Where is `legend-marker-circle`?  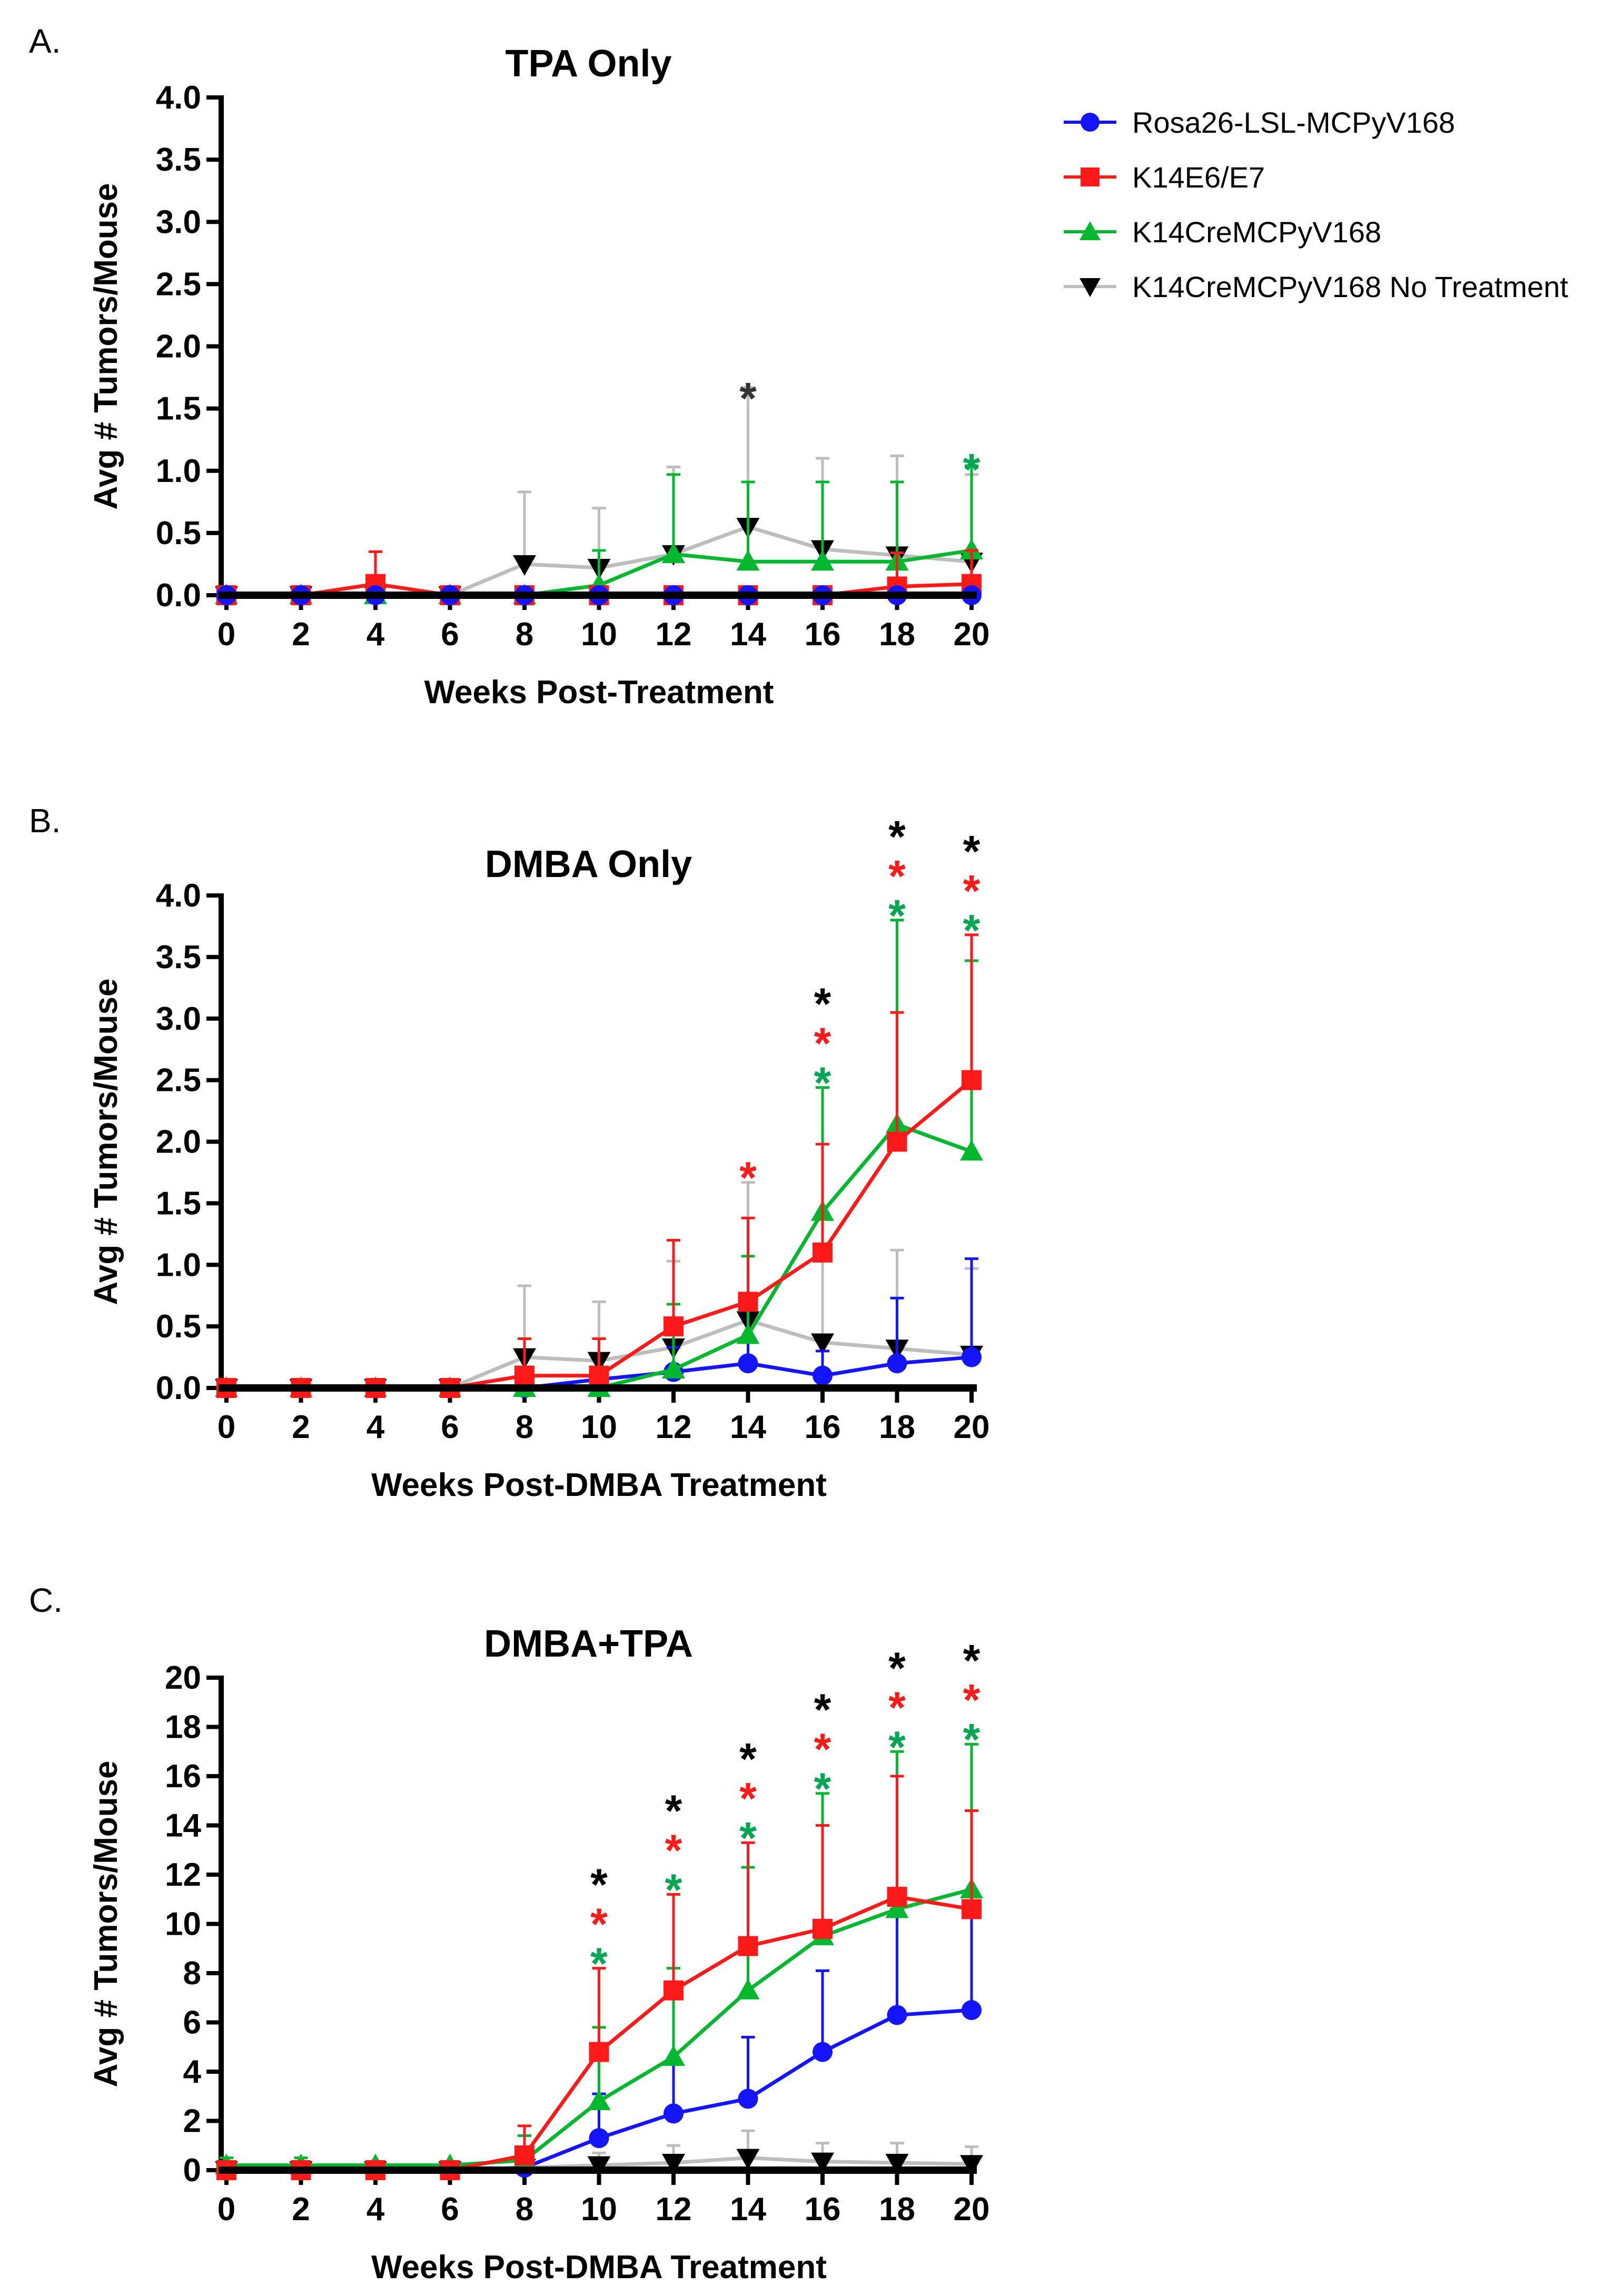
legend-marker-circle is located at coordinates (1090, 122).